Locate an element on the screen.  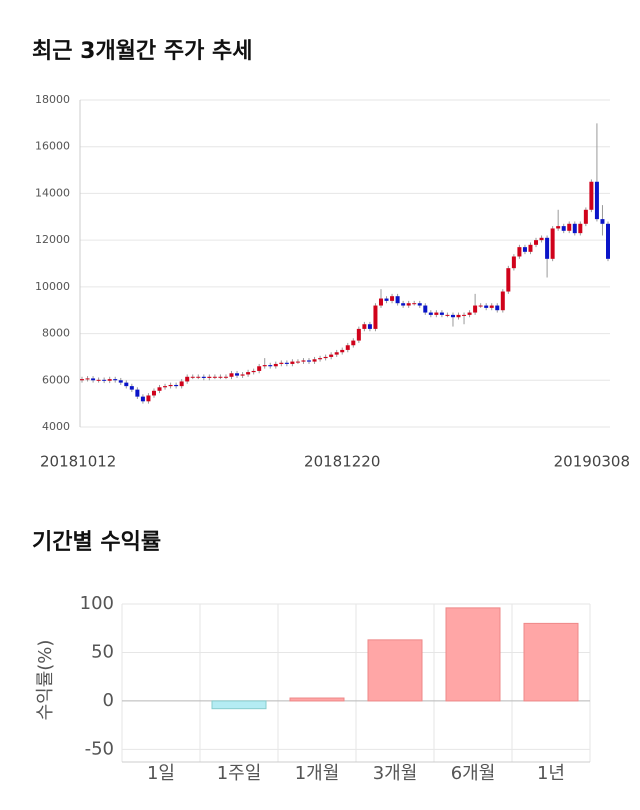
x-tick-label: 1일 is located at coordinates (161, 773).